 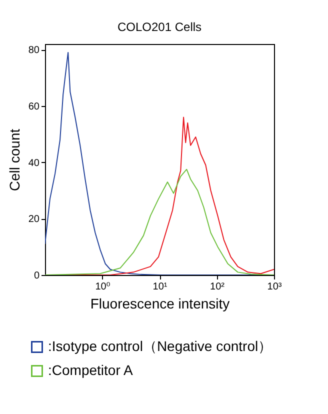 I want to click on y-tick-label: 0, so click(x=37, y=276).